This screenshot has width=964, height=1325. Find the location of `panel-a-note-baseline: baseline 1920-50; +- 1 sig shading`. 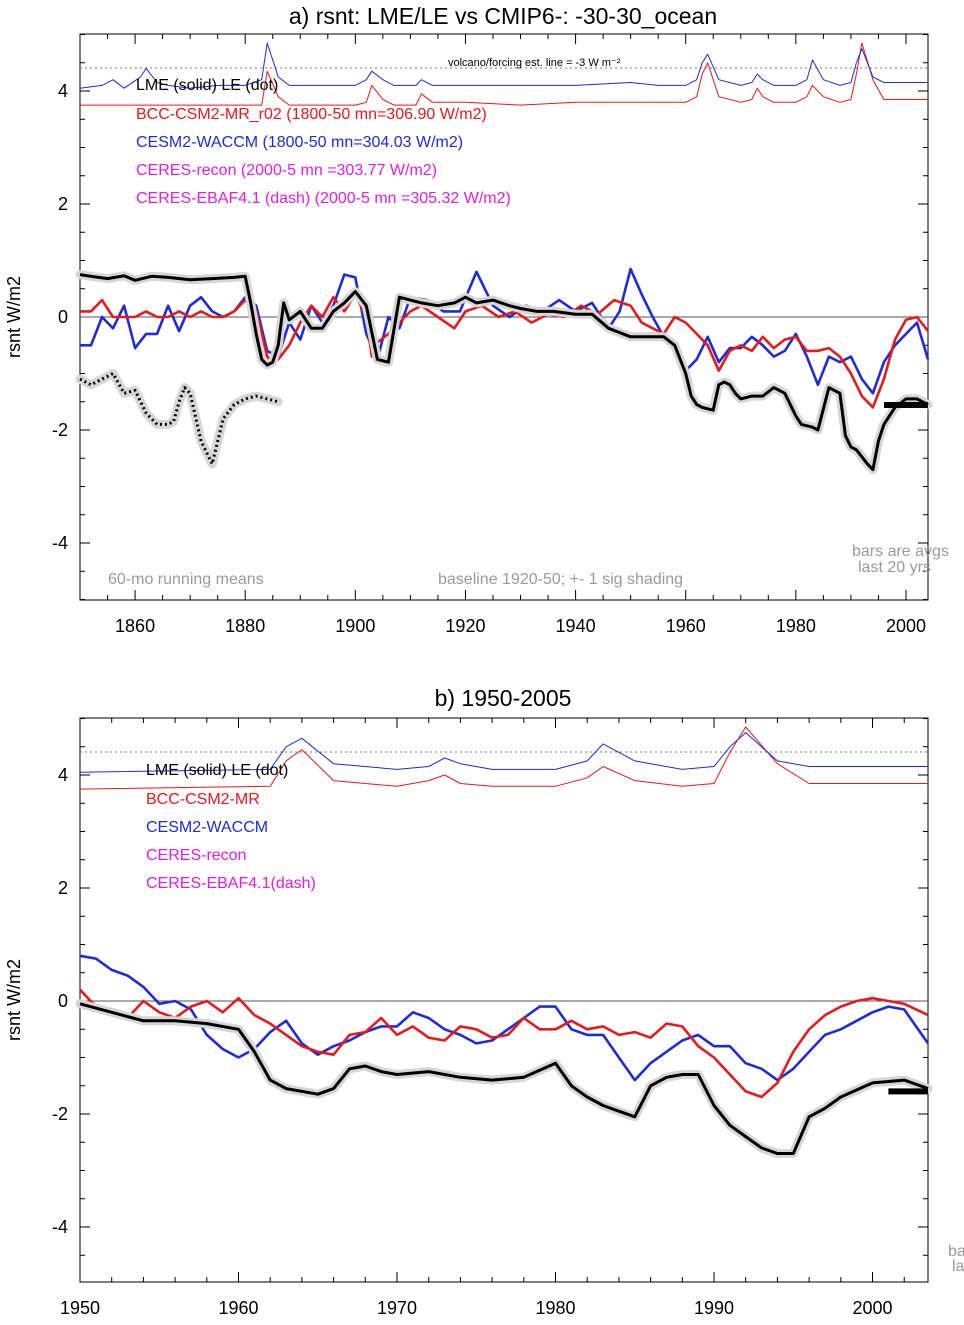

panel-a-note-baseline: baseline 1920-50; +- 1 sig shading is located at coordinates (560, 579).